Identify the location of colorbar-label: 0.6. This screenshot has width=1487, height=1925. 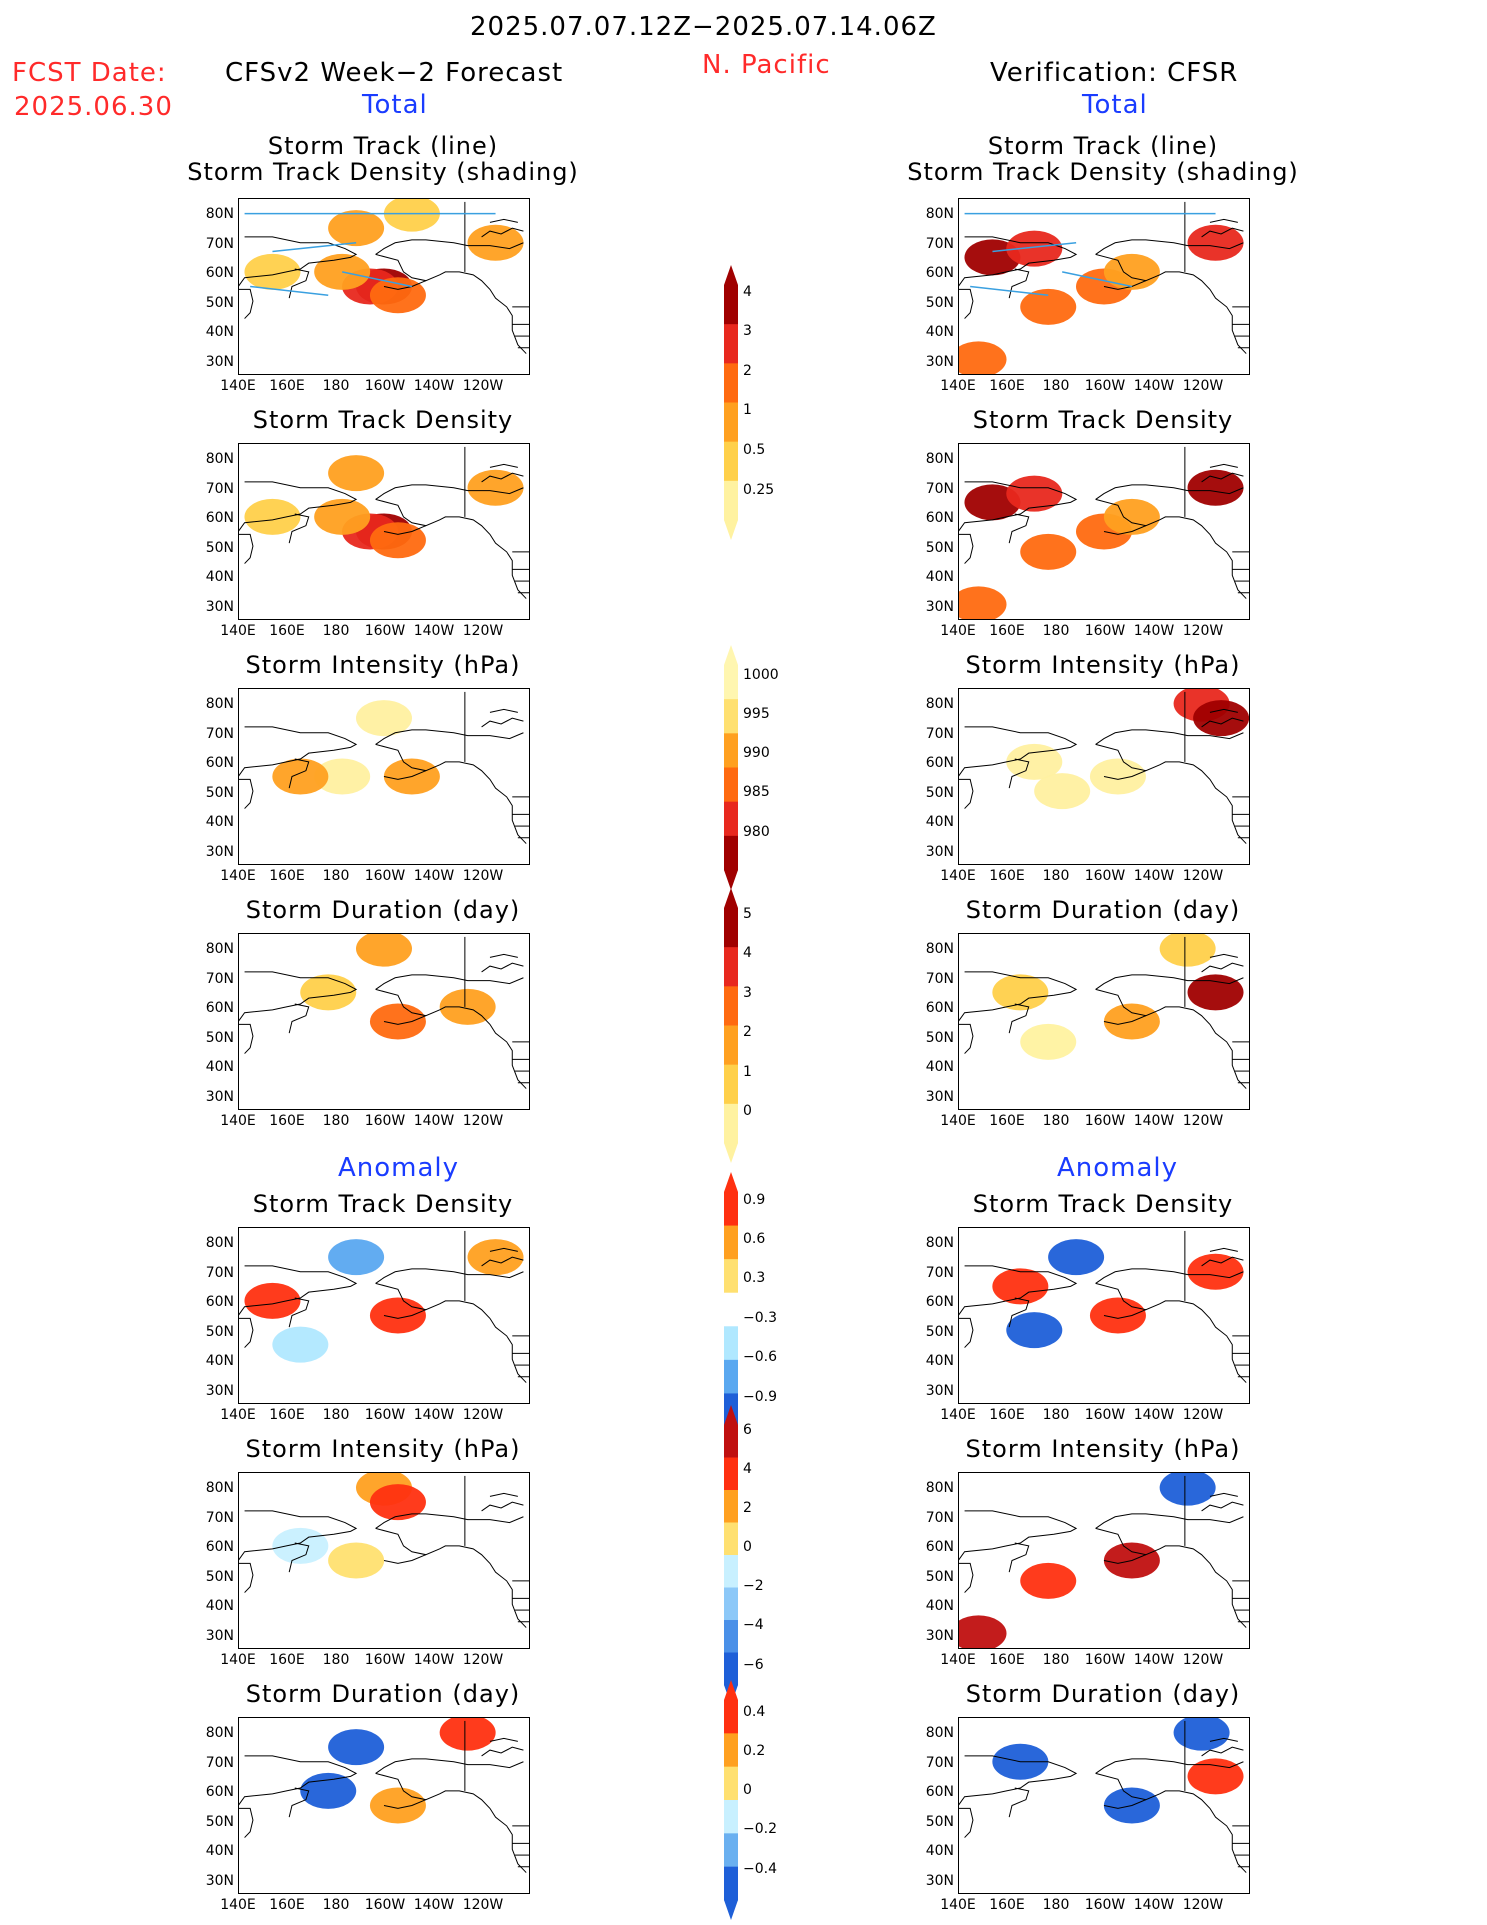
(754, 1239).